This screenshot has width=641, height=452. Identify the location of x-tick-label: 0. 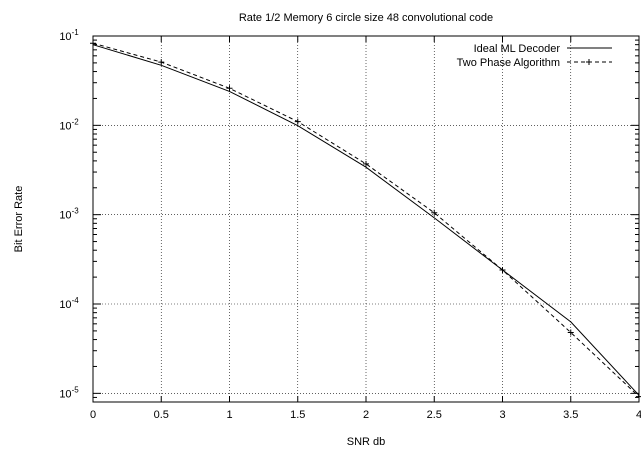
(93, 415).